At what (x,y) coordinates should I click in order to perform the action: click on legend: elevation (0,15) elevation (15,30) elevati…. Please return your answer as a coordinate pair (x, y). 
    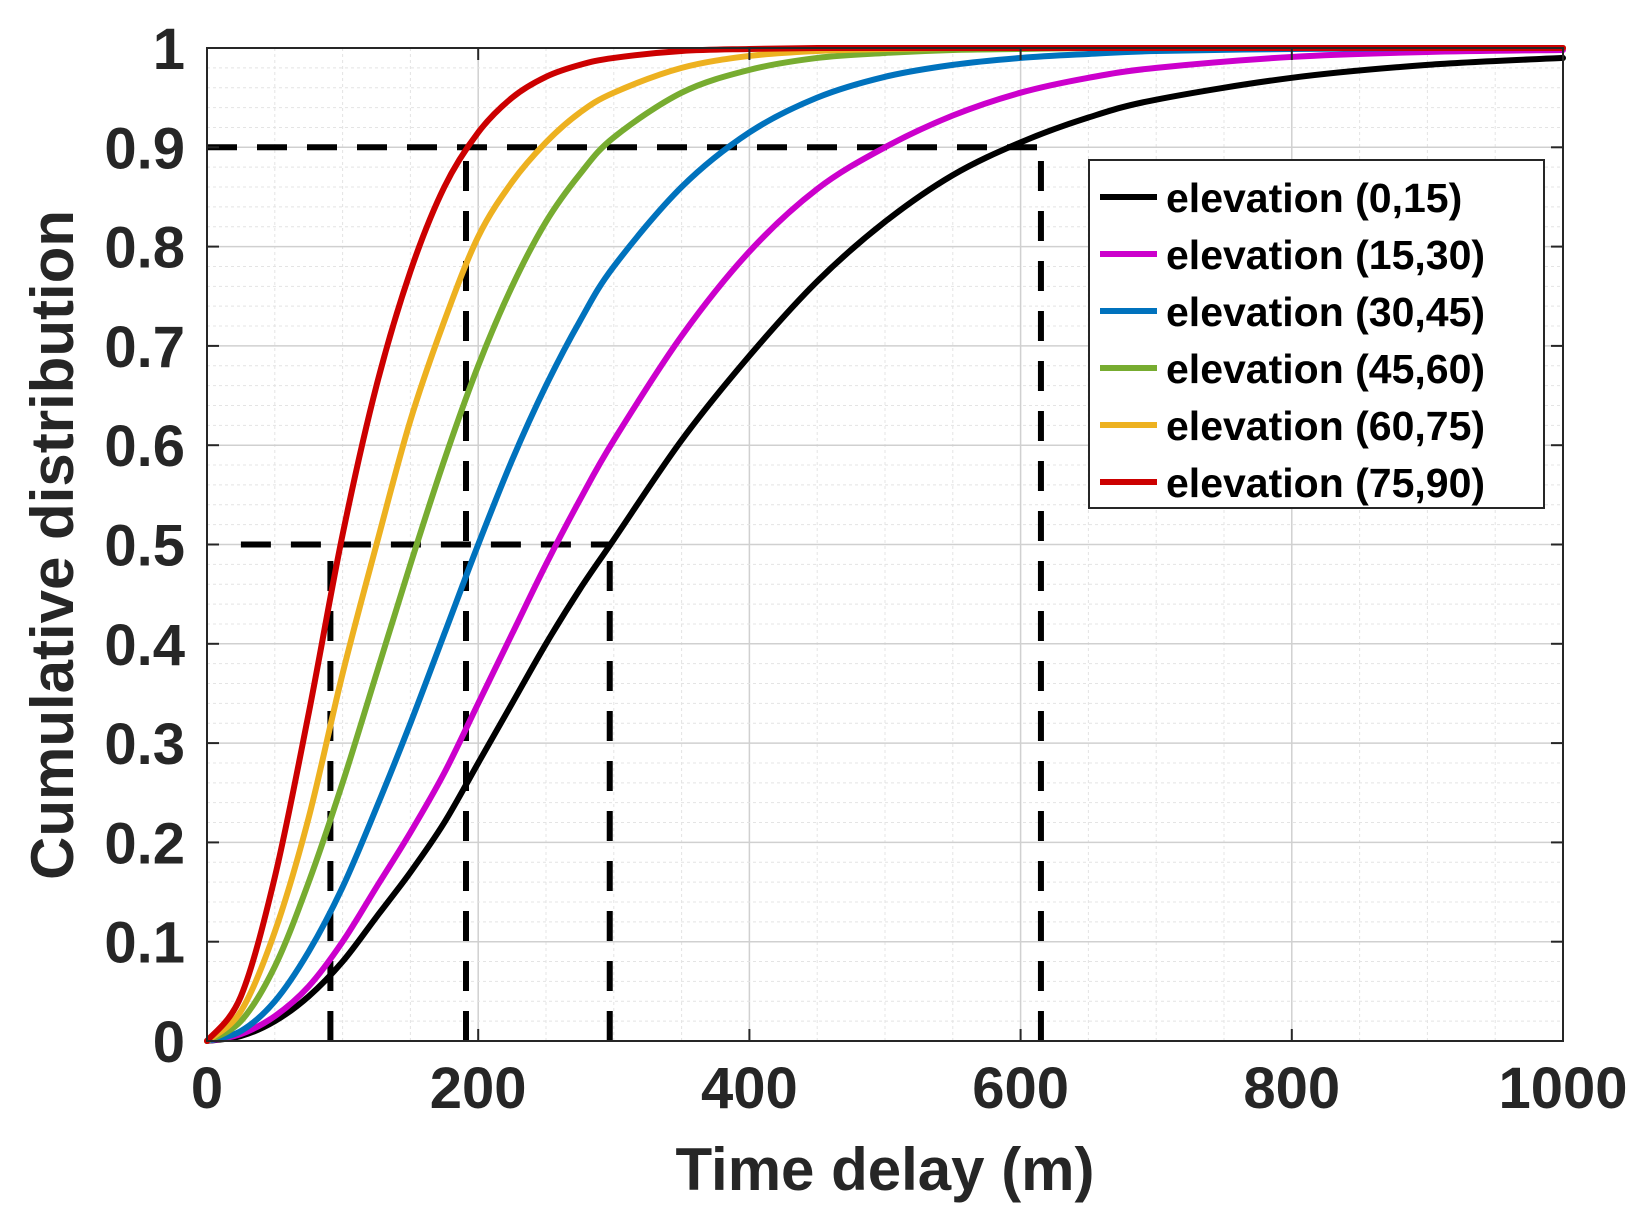
    Looking at the image, I should click on (1316, 334).